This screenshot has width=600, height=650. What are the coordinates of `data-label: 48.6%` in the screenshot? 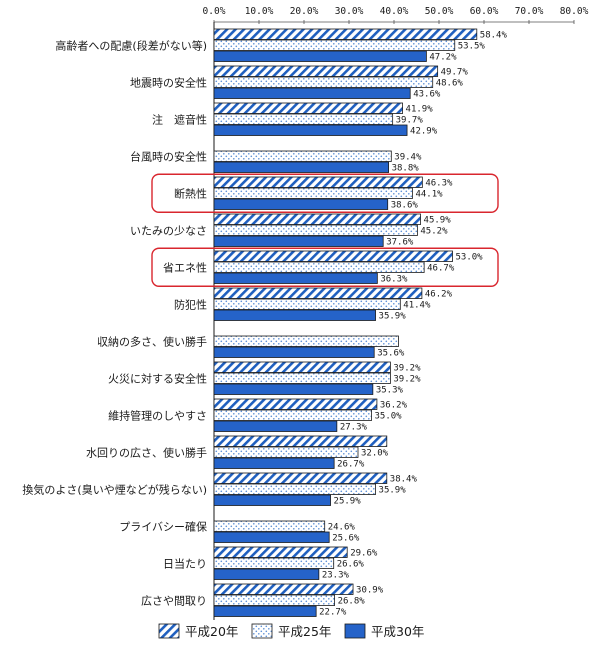 It's located at (450, 84).